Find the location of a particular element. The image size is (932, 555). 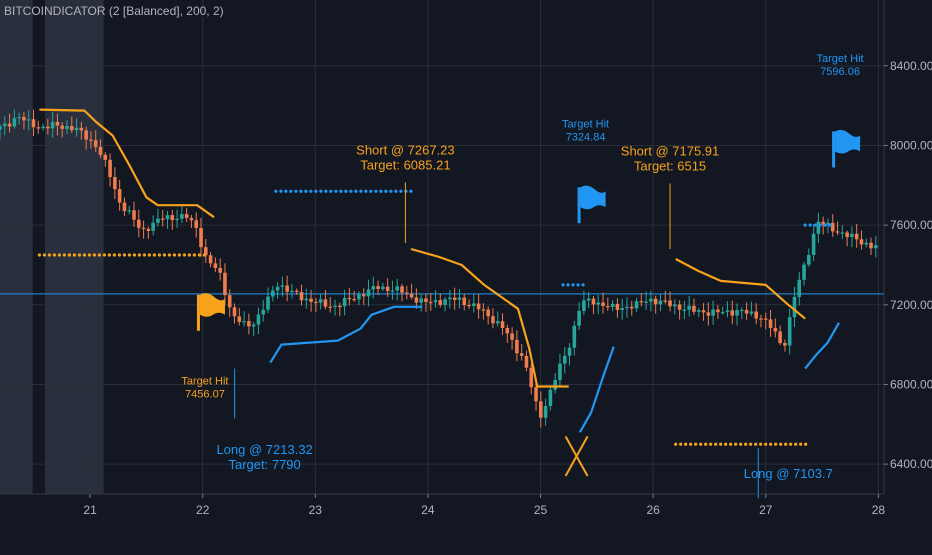

target-hit-label-1: Target Hit 7324.84 is located at coordinates (585, 131).